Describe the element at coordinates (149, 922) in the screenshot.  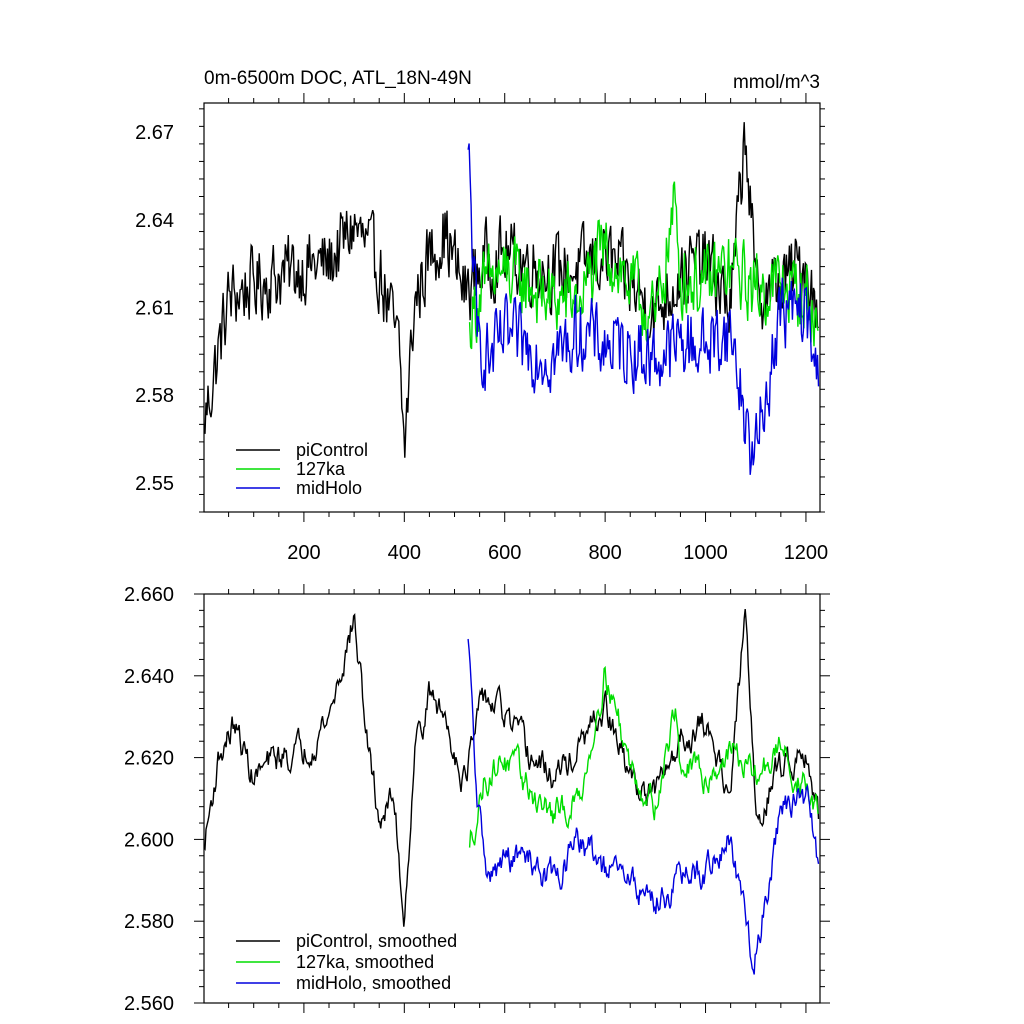
I see `y-tick-label: 2.580` at that location.